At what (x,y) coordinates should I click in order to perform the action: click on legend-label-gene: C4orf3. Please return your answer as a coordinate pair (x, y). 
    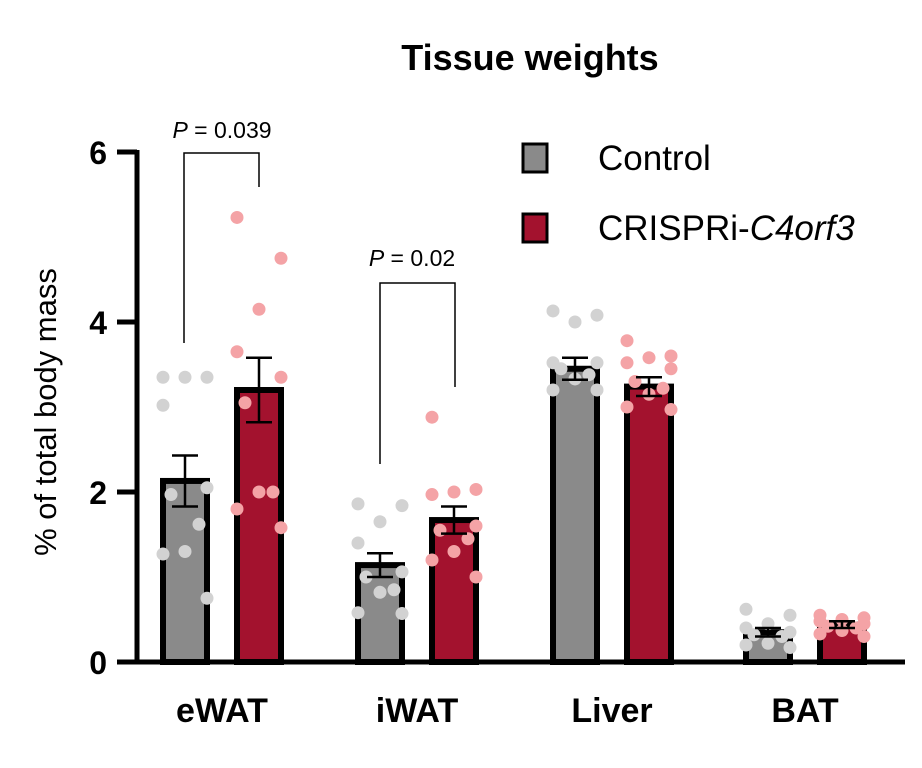
    Looking at the image, I should click on (803, 228).